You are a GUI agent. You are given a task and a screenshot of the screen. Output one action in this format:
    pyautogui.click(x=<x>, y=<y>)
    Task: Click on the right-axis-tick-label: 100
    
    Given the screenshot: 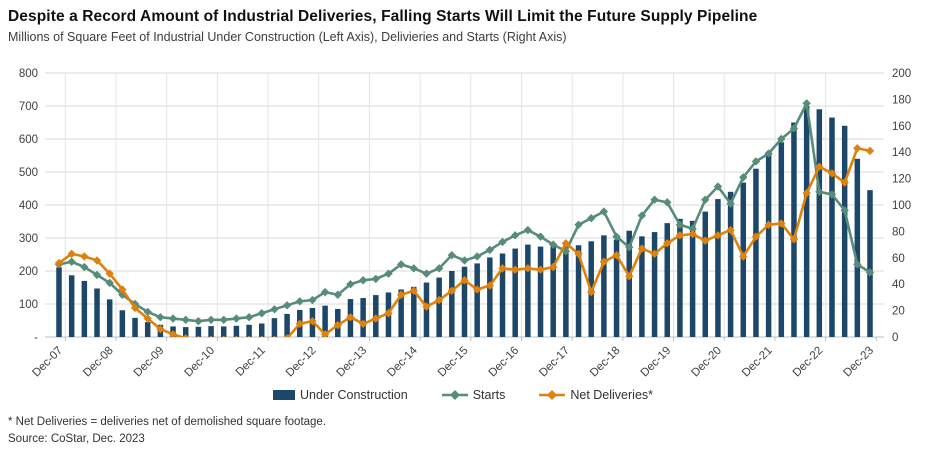 What is the action you would take?
    pyautogui.click(x=901, y=206)
    